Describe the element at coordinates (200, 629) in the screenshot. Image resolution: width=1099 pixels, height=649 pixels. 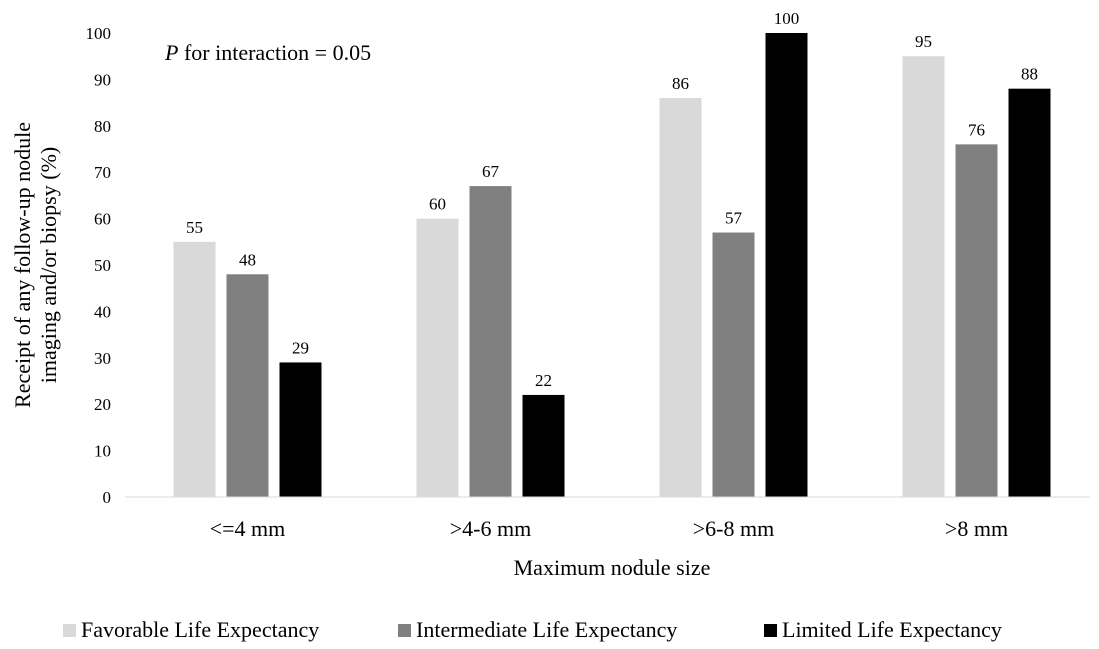
I see `legend-label: Favorable Life Expectancy` at that location.